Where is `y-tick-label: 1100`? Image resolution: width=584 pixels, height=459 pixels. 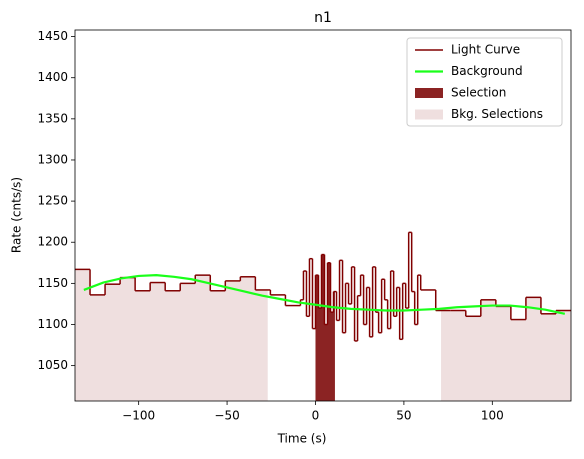 y-tick-label: 1100 is located at coordinates (52, 324).